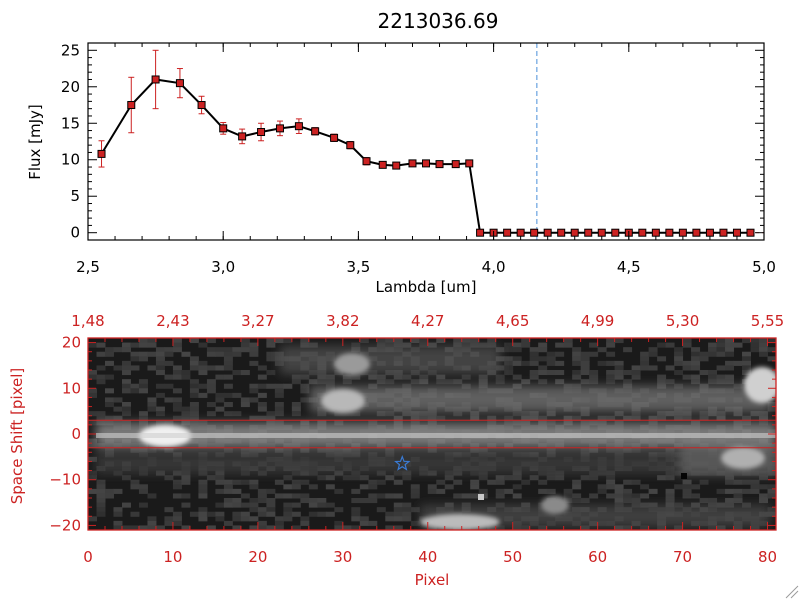  Describe the element at coordinates (223, 267) in the screenshot. I see `x-tick-label: 3,0` at that location.